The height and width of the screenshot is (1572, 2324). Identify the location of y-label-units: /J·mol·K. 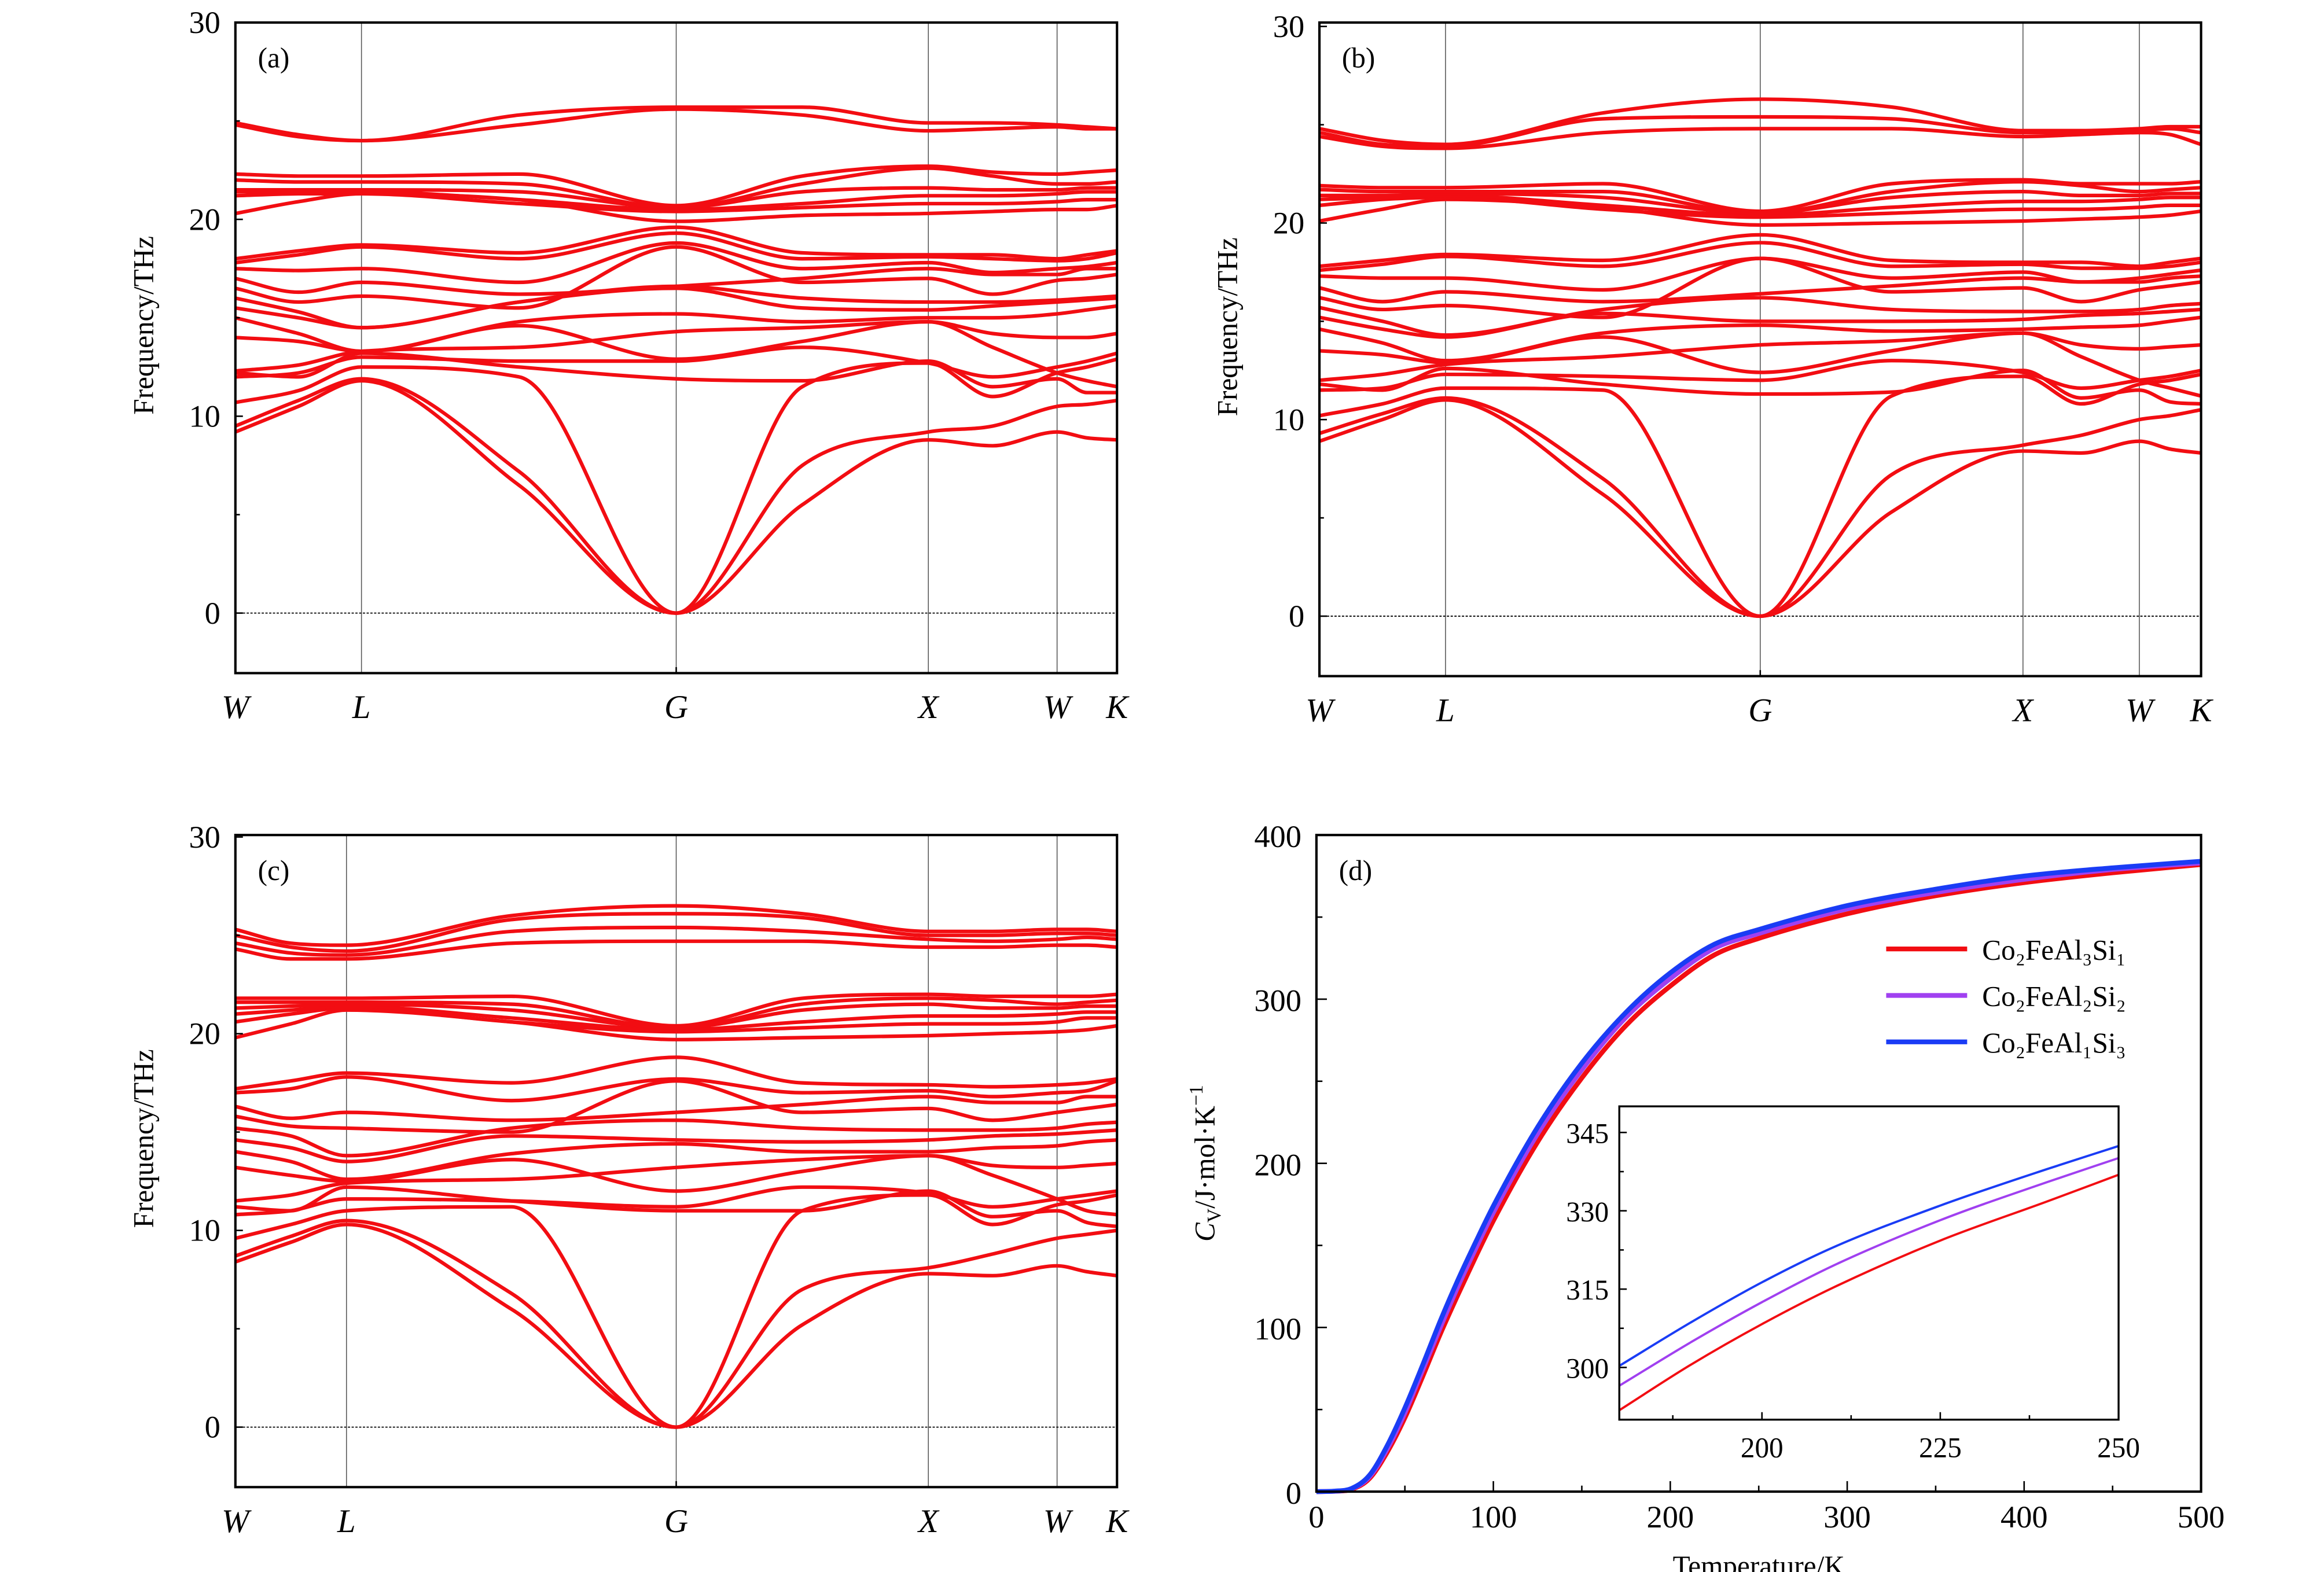
(1205, 1158).